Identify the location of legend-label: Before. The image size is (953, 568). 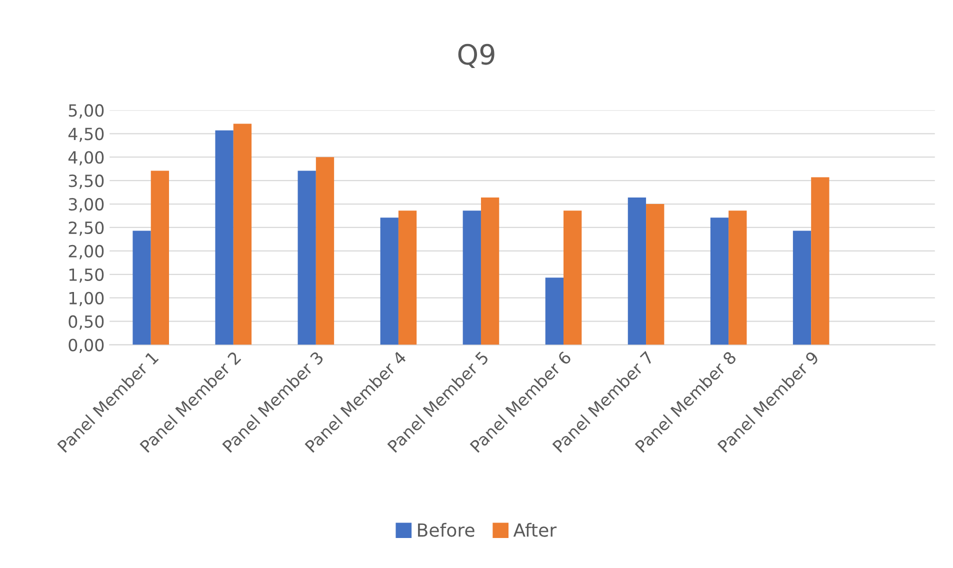
(446, 529).